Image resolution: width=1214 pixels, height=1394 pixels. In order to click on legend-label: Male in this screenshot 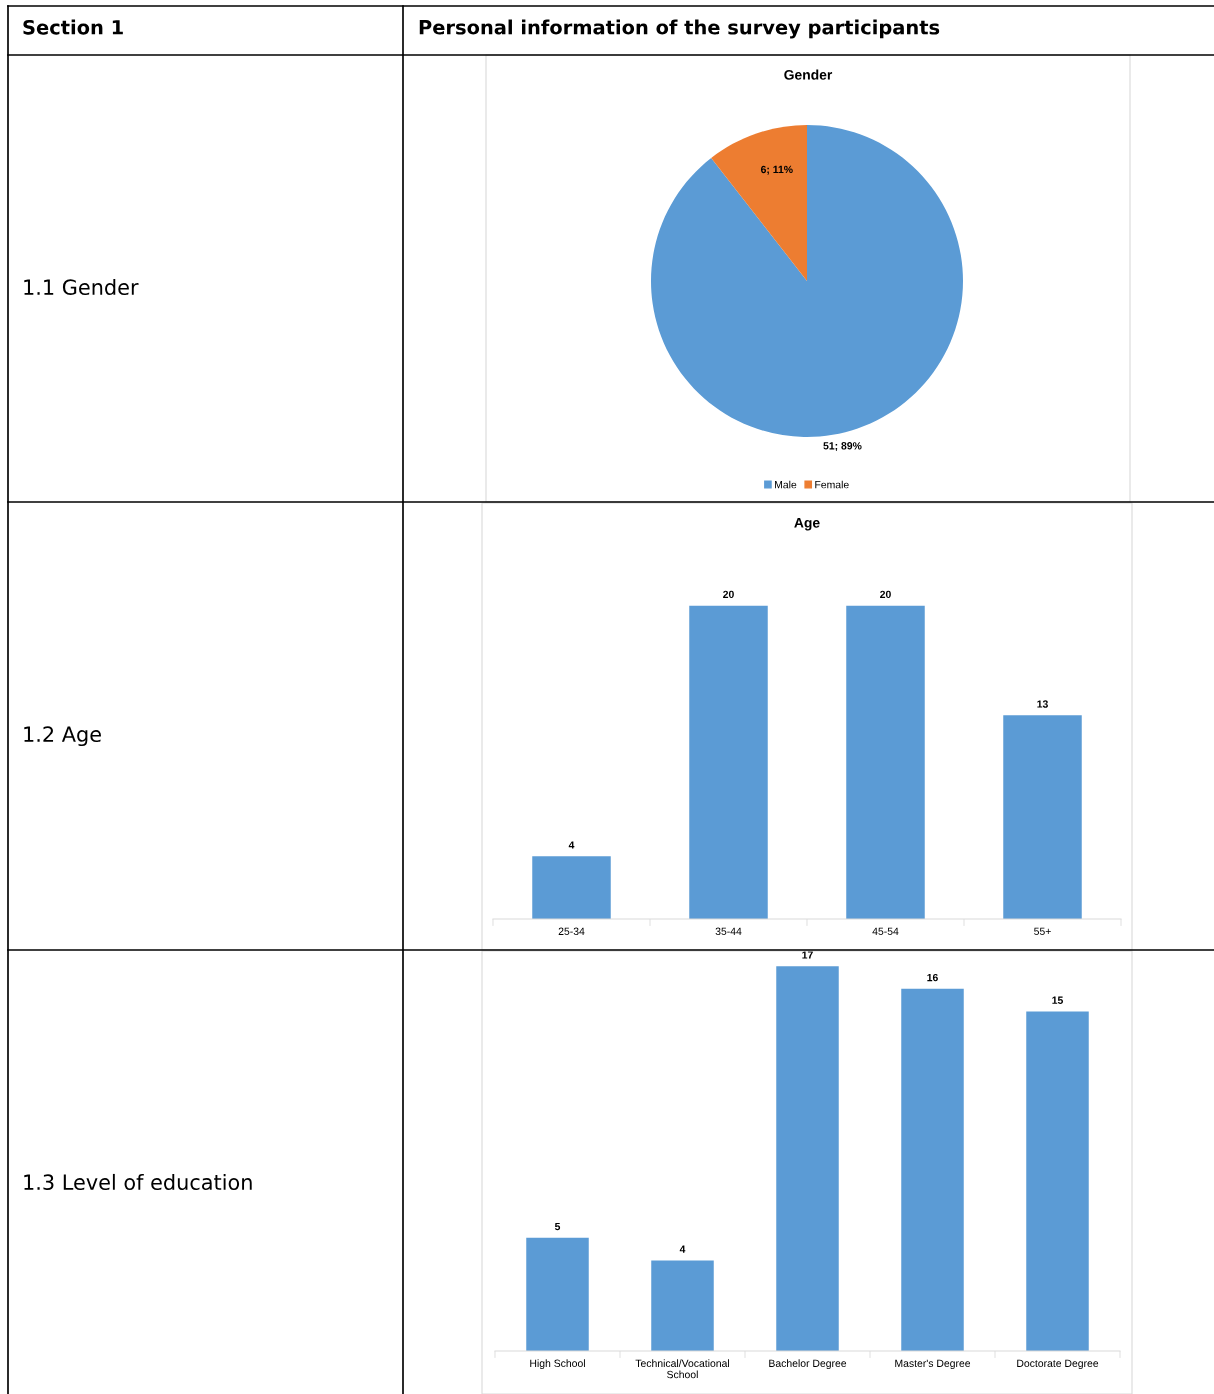, I will do `click(786, 484)`.